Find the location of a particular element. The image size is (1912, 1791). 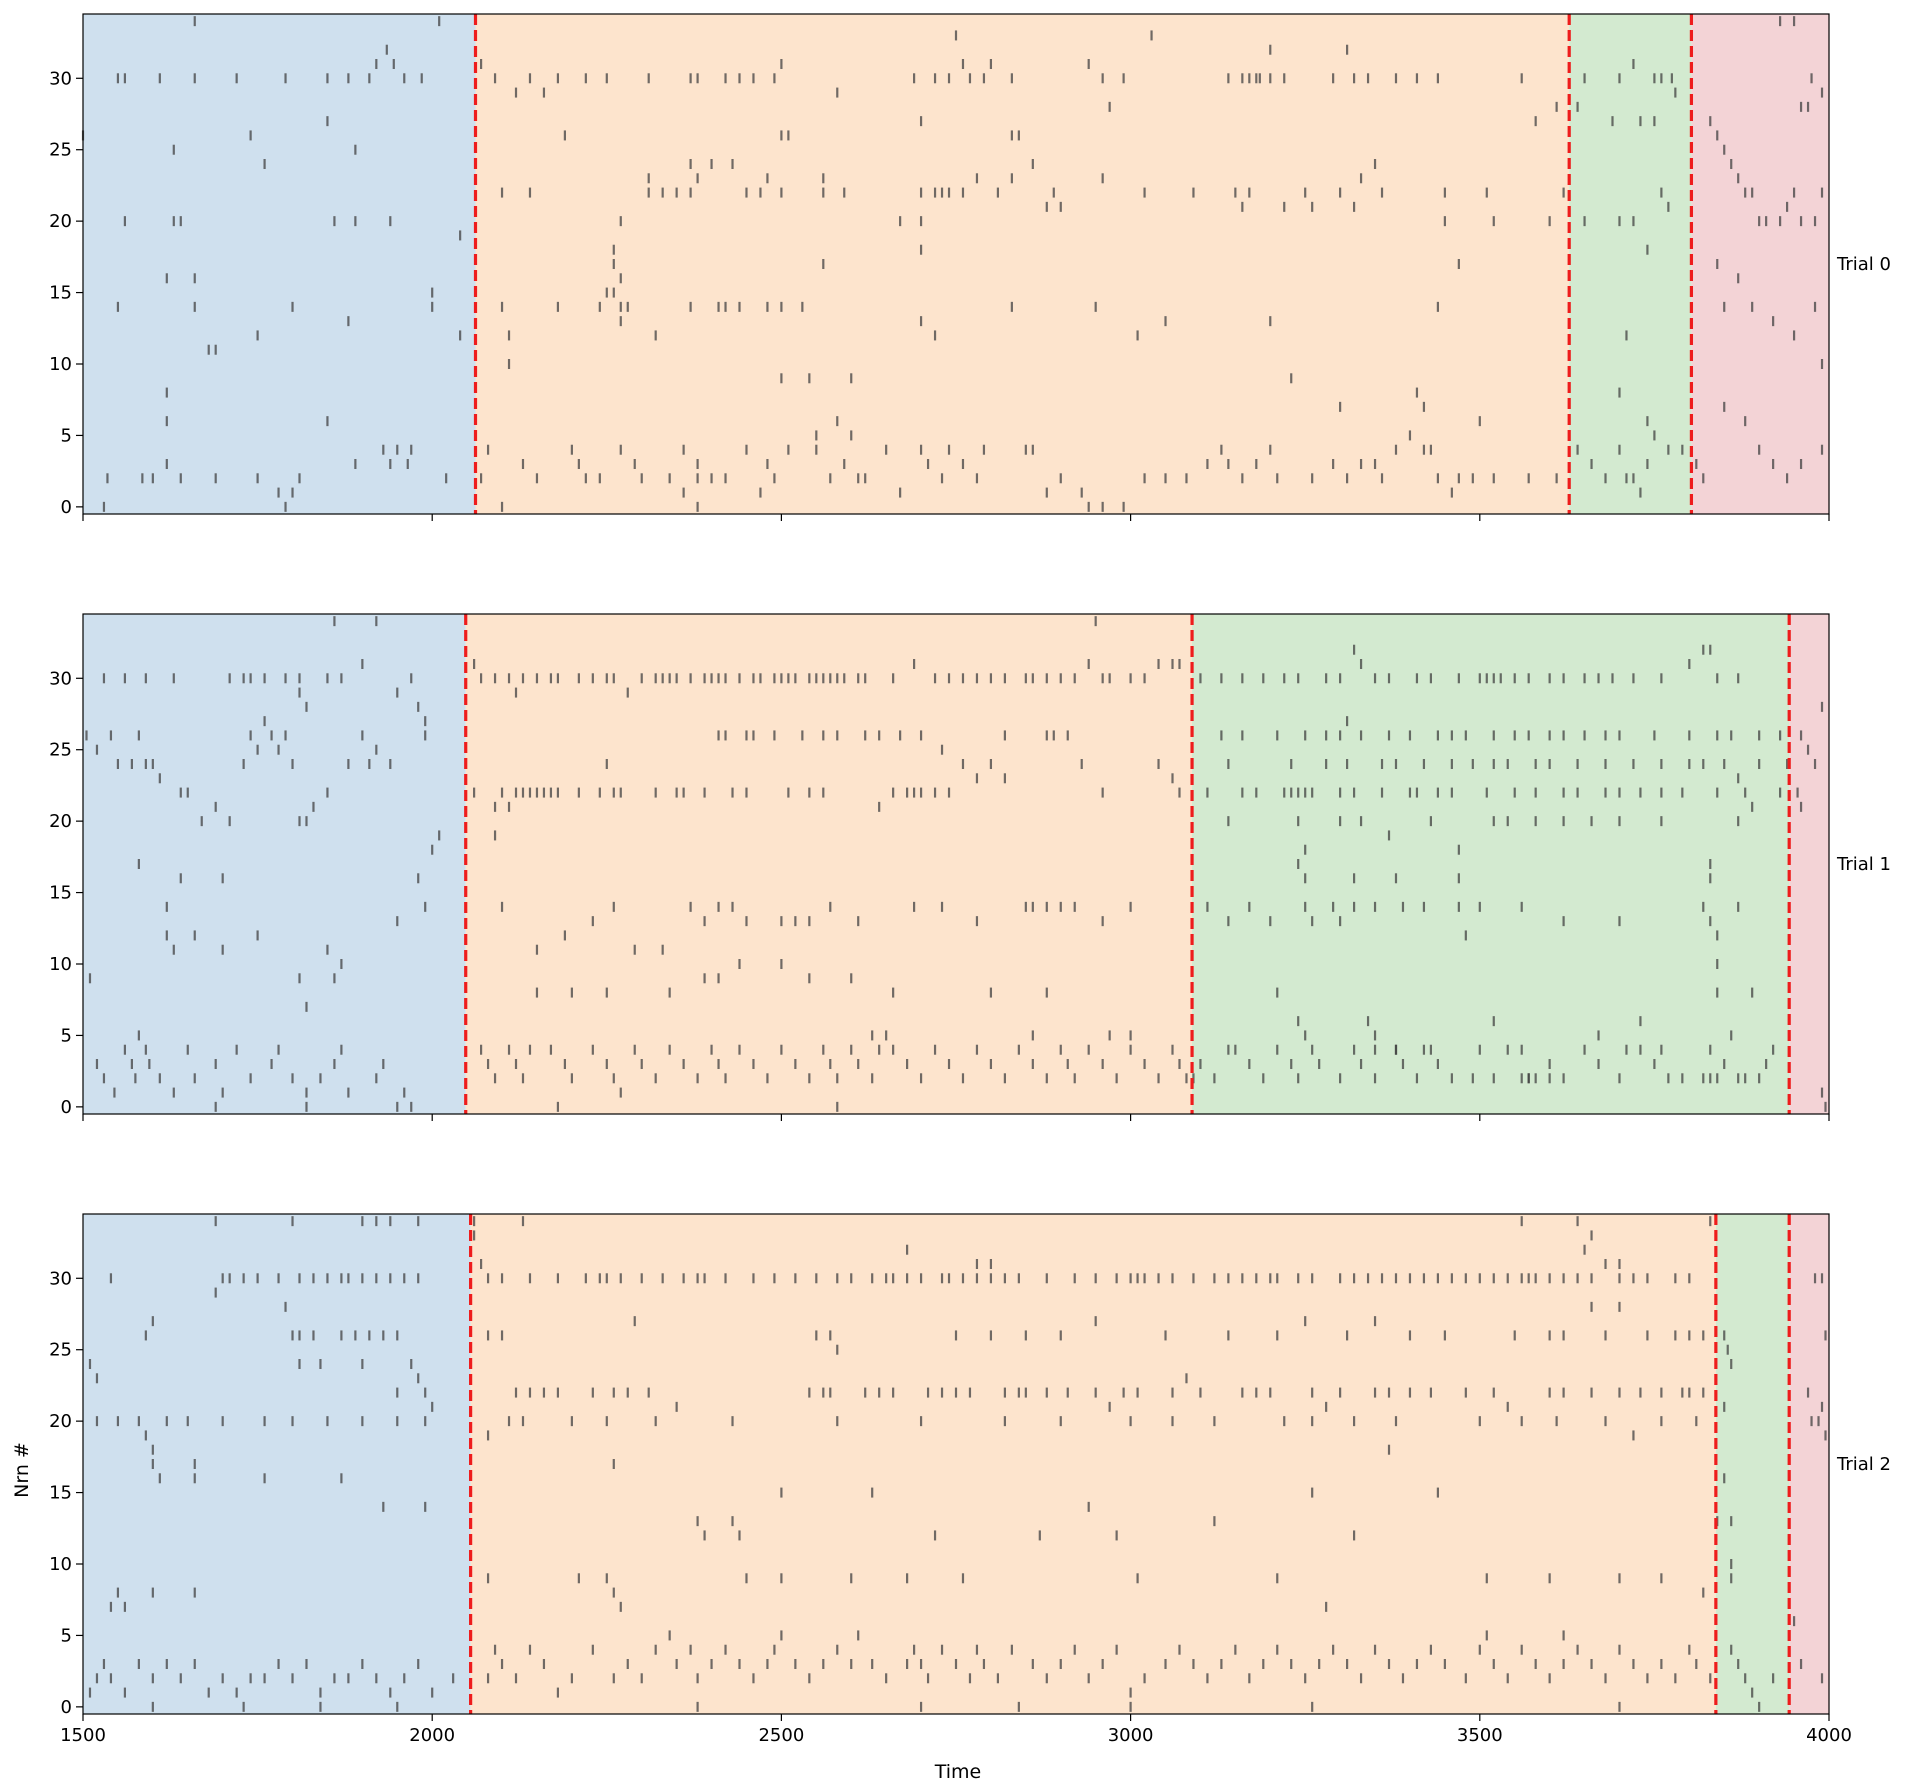

x-tick-label: 1500 is located at coordinates (83, 1735).